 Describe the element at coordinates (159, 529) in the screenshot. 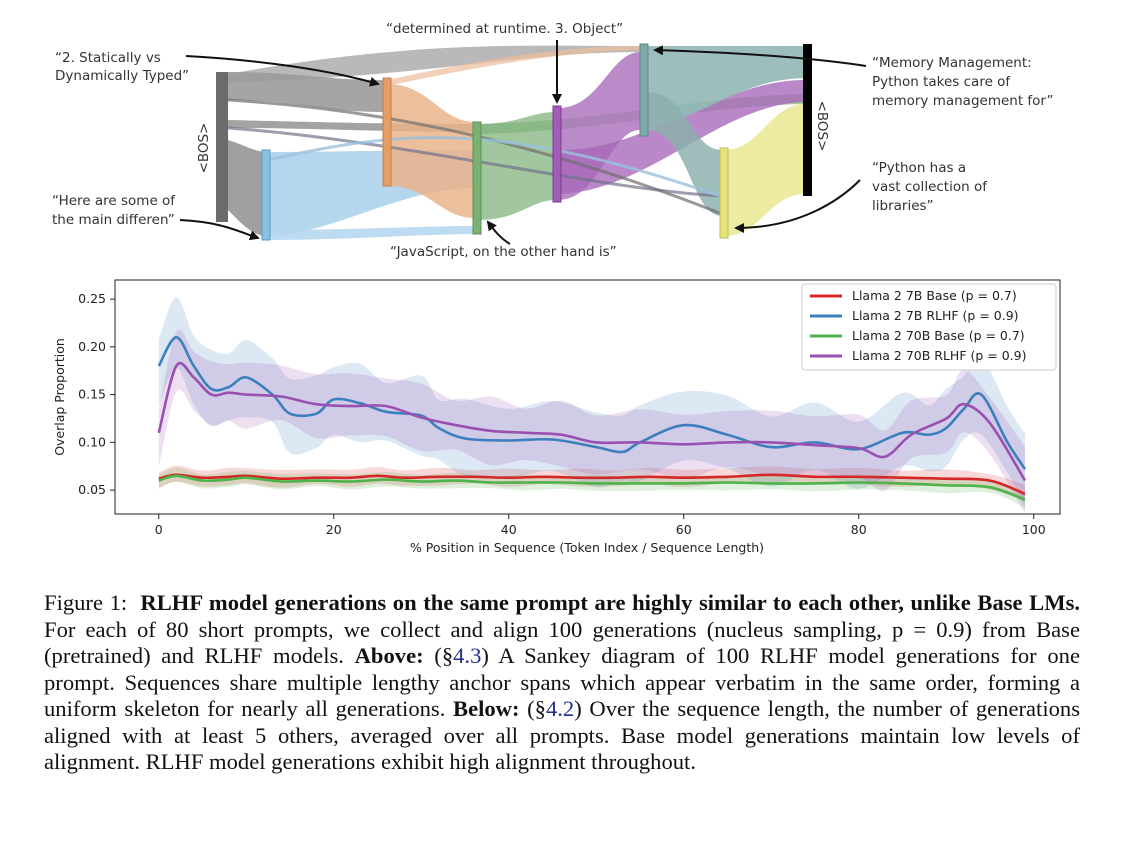

I see `x-tick-label: 0` at that location.